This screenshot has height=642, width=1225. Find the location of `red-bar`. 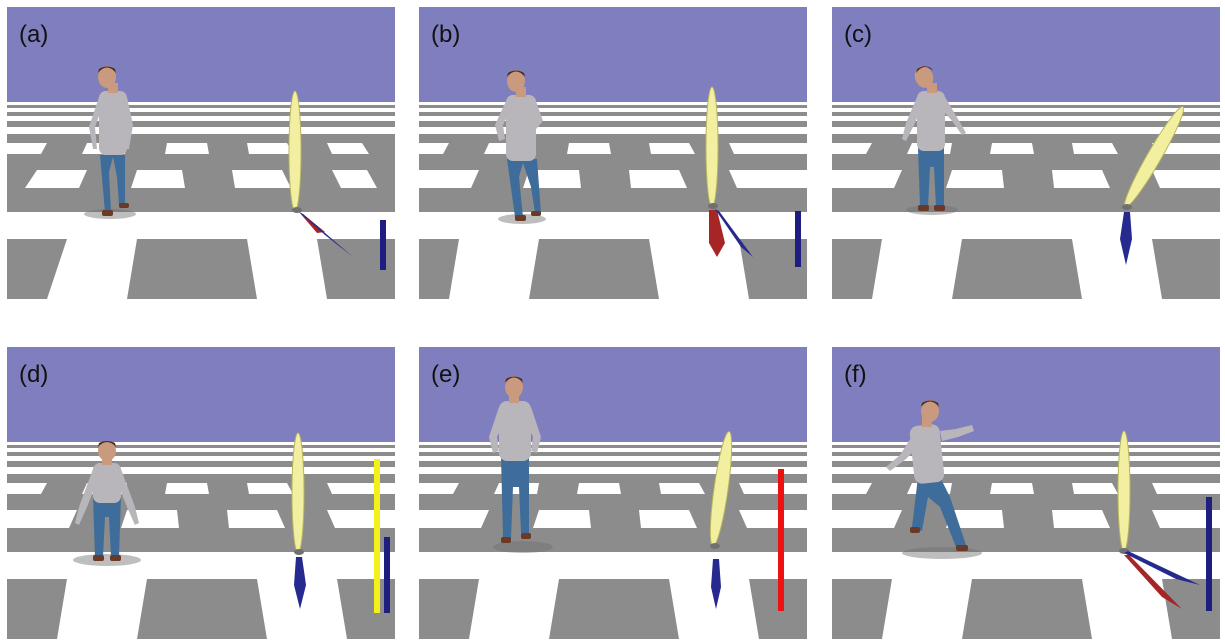

red-bar is located at coordinates (781, 540).